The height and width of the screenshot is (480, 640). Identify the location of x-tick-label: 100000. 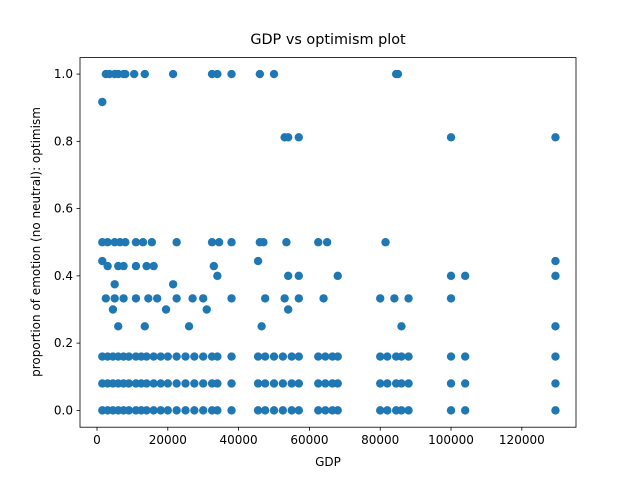
(451, 440).